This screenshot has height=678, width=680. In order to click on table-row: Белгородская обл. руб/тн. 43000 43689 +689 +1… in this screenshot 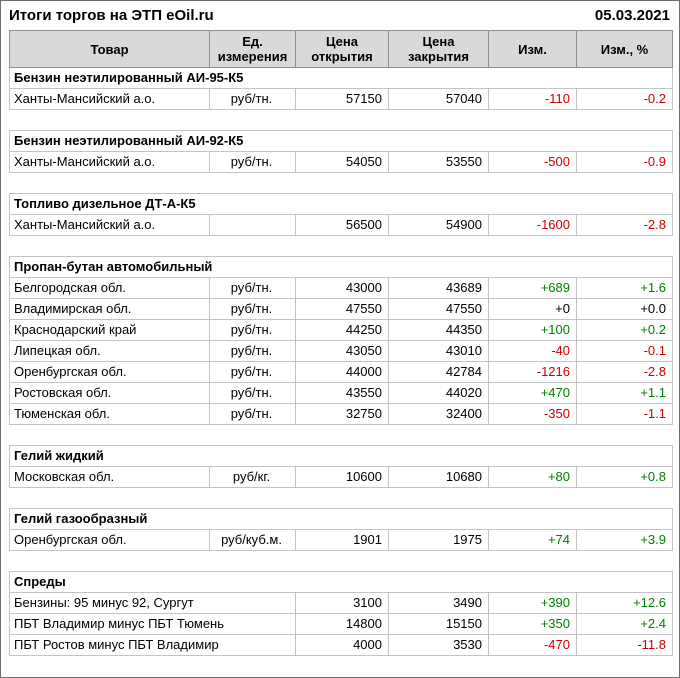, I will do `click(341, 288)`.